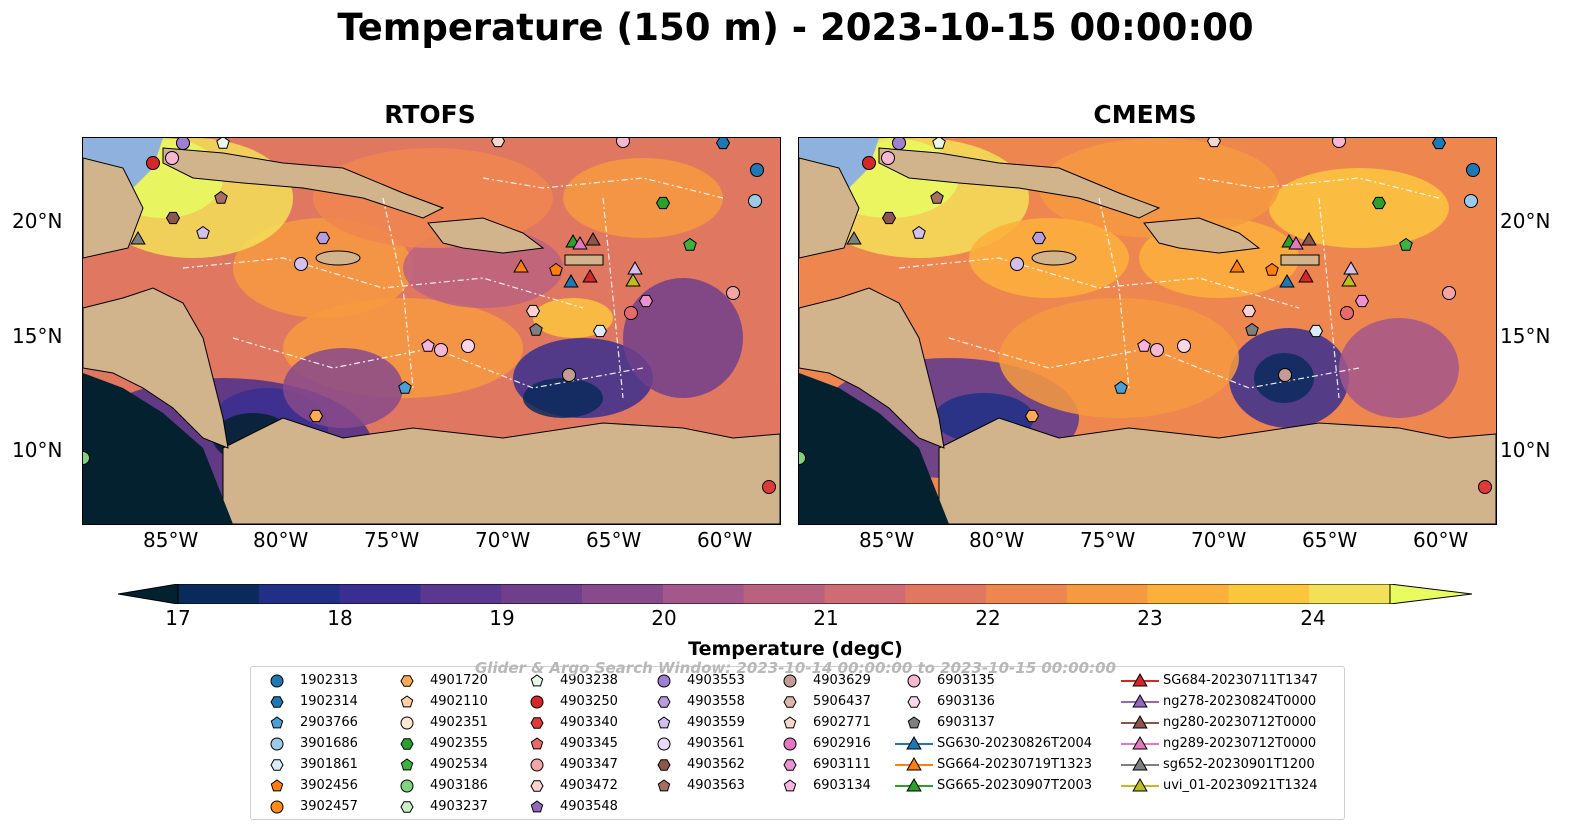  I want to click on temperature-anomaly, so click(323, 268).